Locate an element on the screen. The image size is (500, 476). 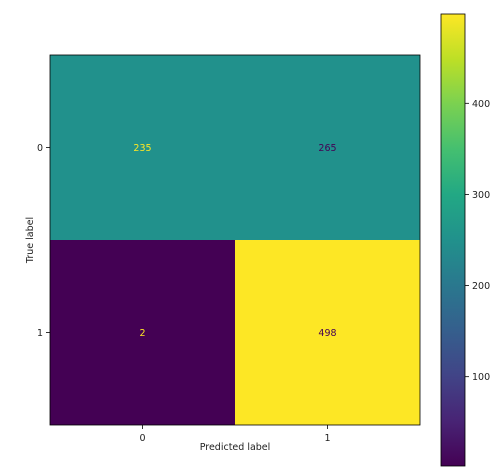
colorbar-frame is located at coordinates (453, 240).